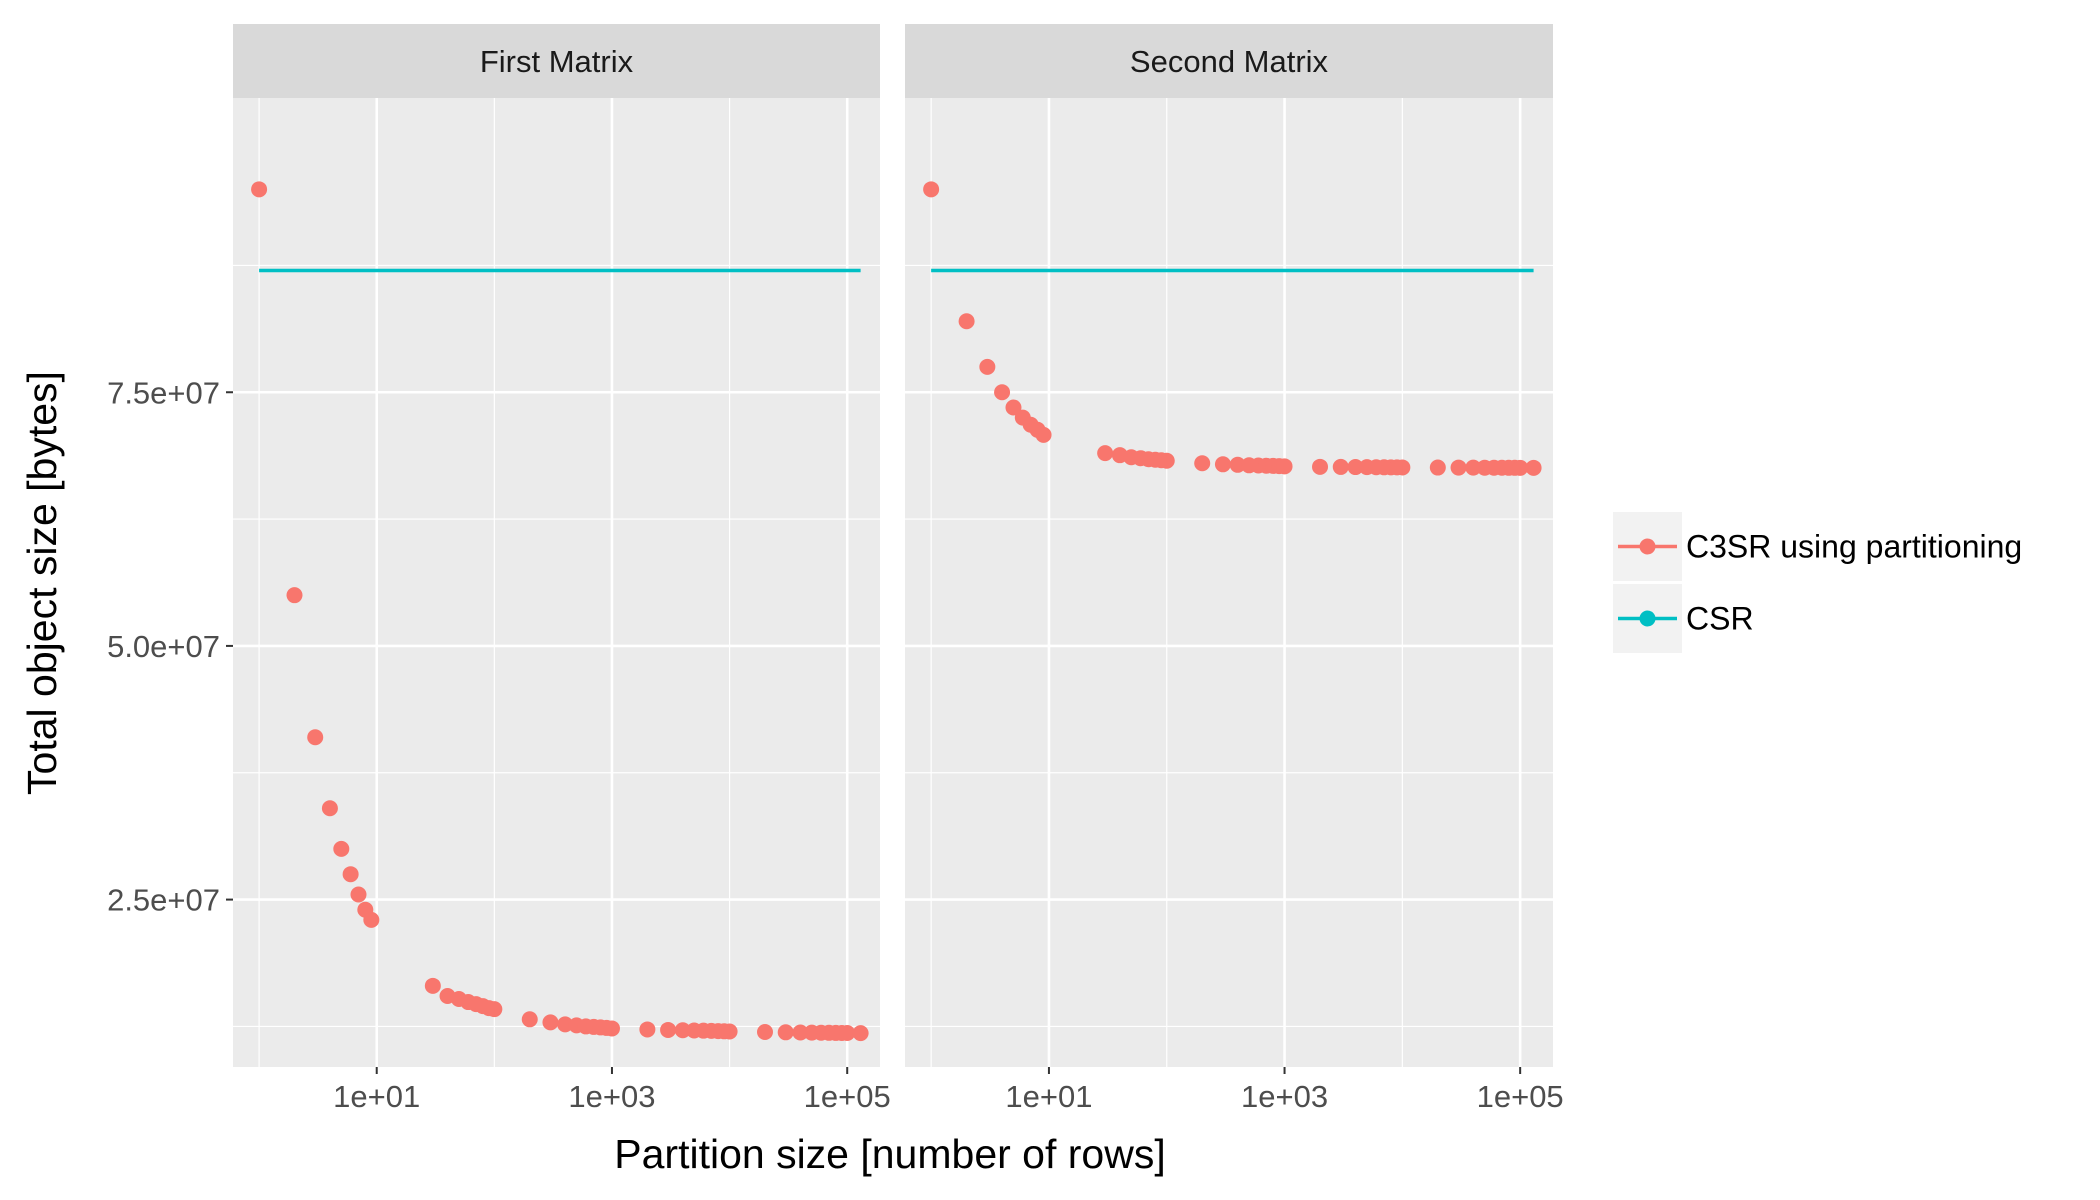  I want to click on y-tick-label: 5.0e+07, so click(163, 646).